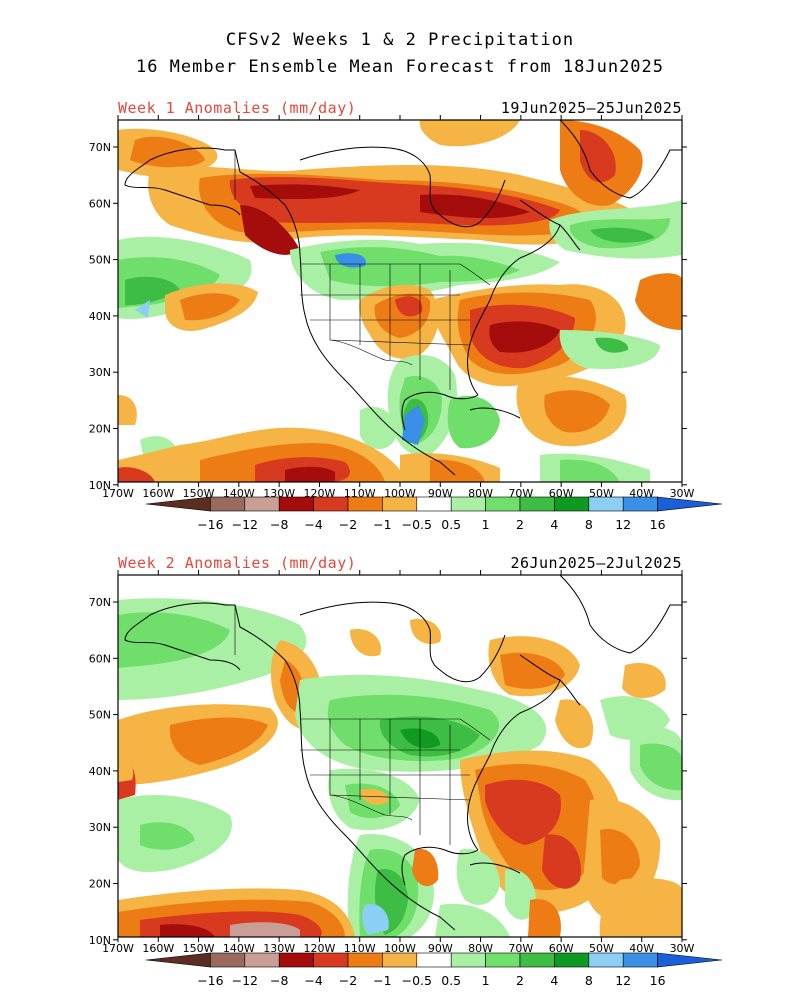  Describe the element at coordinates (417, 980) in the screenshot. I see `colorbar-label: −0.5` at that location.